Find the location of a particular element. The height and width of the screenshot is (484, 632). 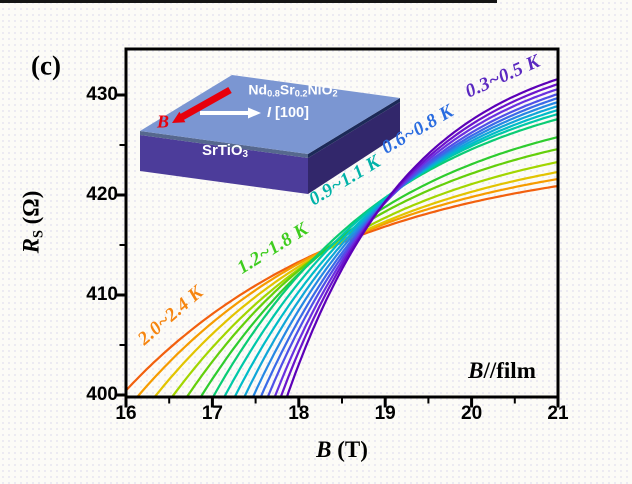

y-tick-label: 420 is located at coordinates (102, 194).